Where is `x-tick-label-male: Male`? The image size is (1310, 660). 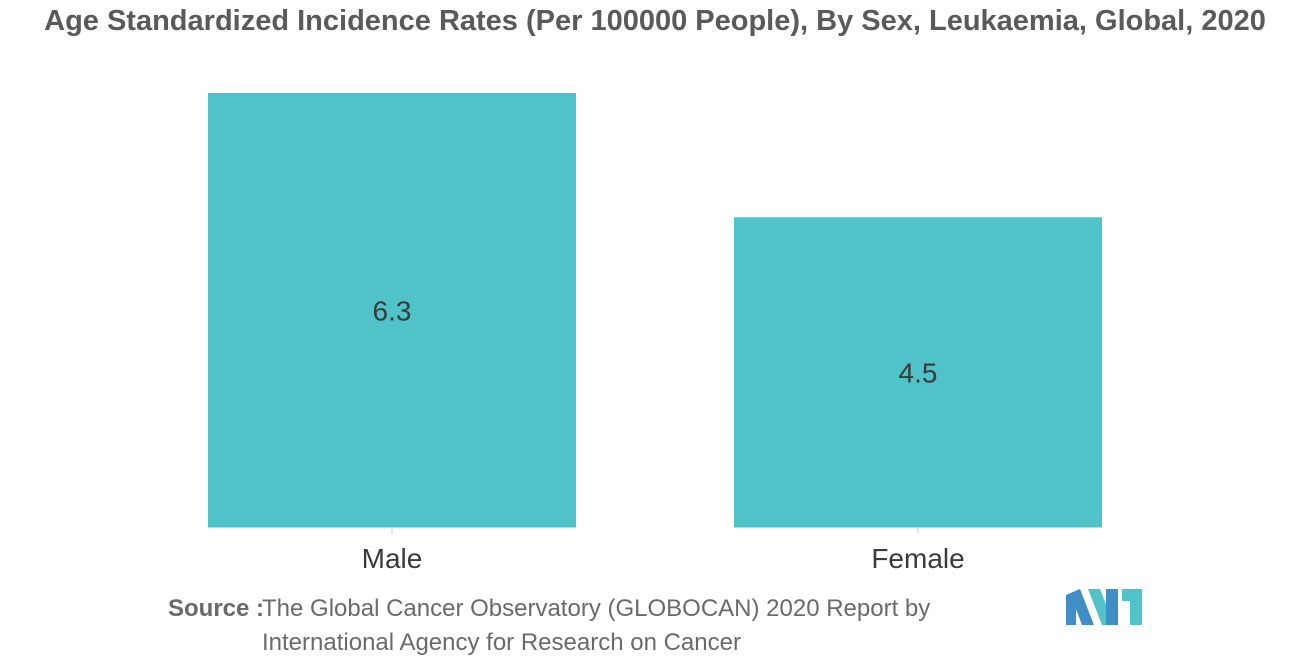
x-tick-label-male: Male is located at coordinates (392, 558).